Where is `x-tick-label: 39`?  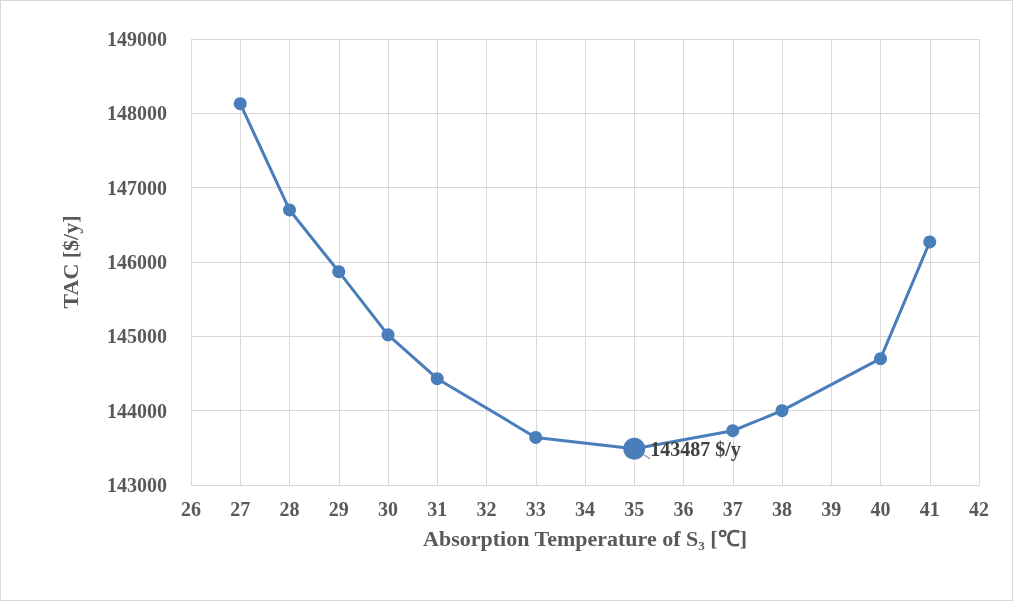 x-tick-label: 39 is located at coordinates (831, 509).